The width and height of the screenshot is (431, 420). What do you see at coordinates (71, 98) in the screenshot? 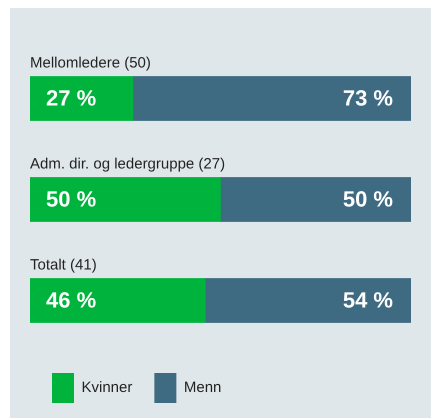
I see `data-label: 27 %` at bounding box center [71, 98].